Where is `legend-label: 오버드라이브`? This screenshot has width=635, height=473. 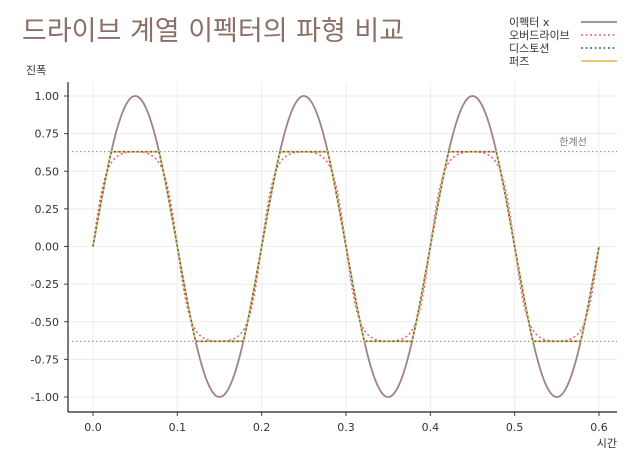 legend-label: 오버드라이브 is located at coordinates (539, 35).